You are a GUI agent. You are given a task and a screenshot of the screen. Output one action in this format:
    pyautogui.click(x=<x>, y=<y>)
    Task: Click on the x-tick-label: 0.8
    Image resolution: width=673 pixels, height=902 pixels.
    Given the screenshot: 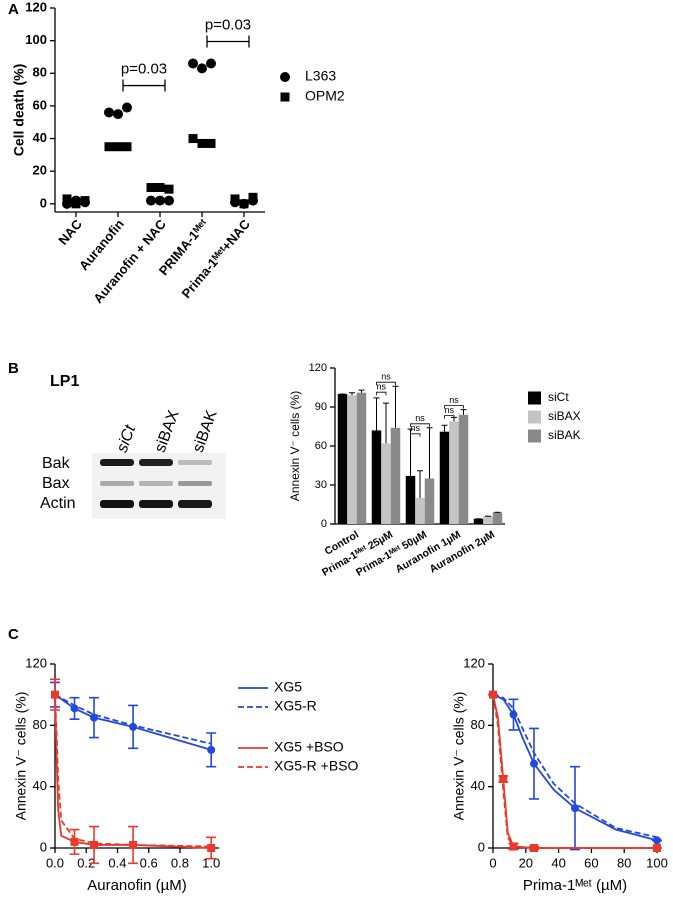 What is the action you would take?
    pyautogui.click(x=180, y=862)
    